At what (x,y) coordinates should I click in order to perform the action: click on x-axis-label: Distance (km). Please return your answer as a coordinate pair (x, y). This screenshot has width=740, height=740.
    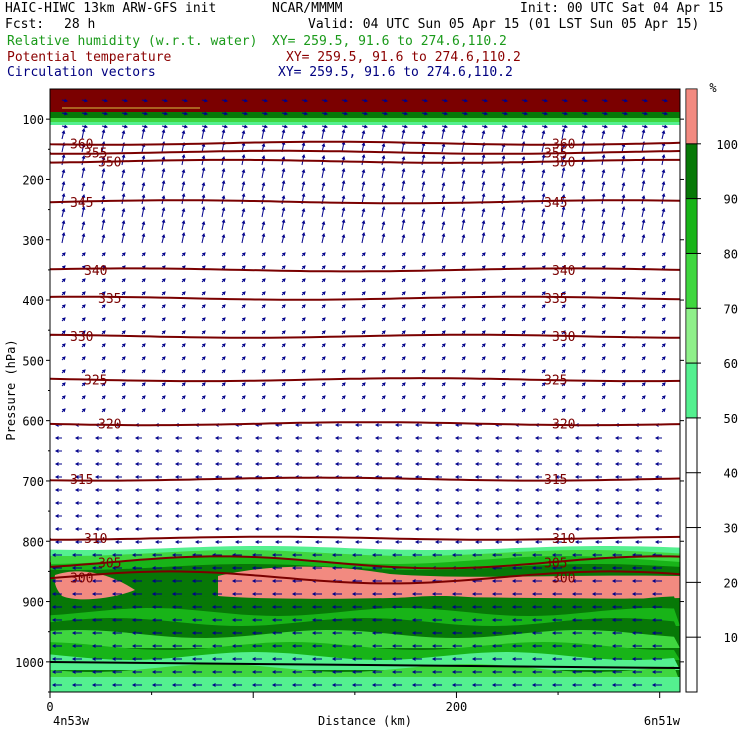
    Looking at the image, I should click on (365, 721).